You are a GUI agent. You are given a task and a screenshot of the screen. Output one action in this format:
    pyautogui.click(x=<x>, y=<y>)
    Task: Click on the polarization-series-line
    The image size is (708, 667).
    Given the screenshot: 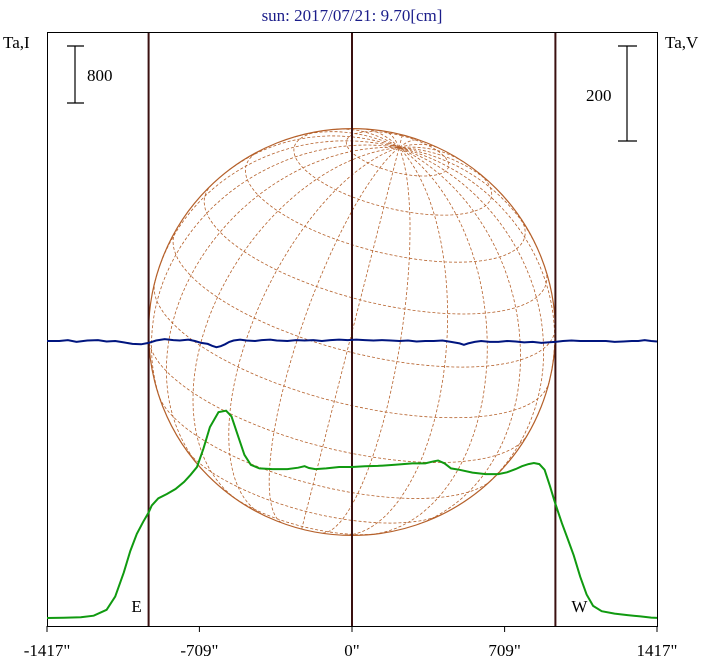 What is the action you would take?
    pyautogui.click(x=352, y=343)
    